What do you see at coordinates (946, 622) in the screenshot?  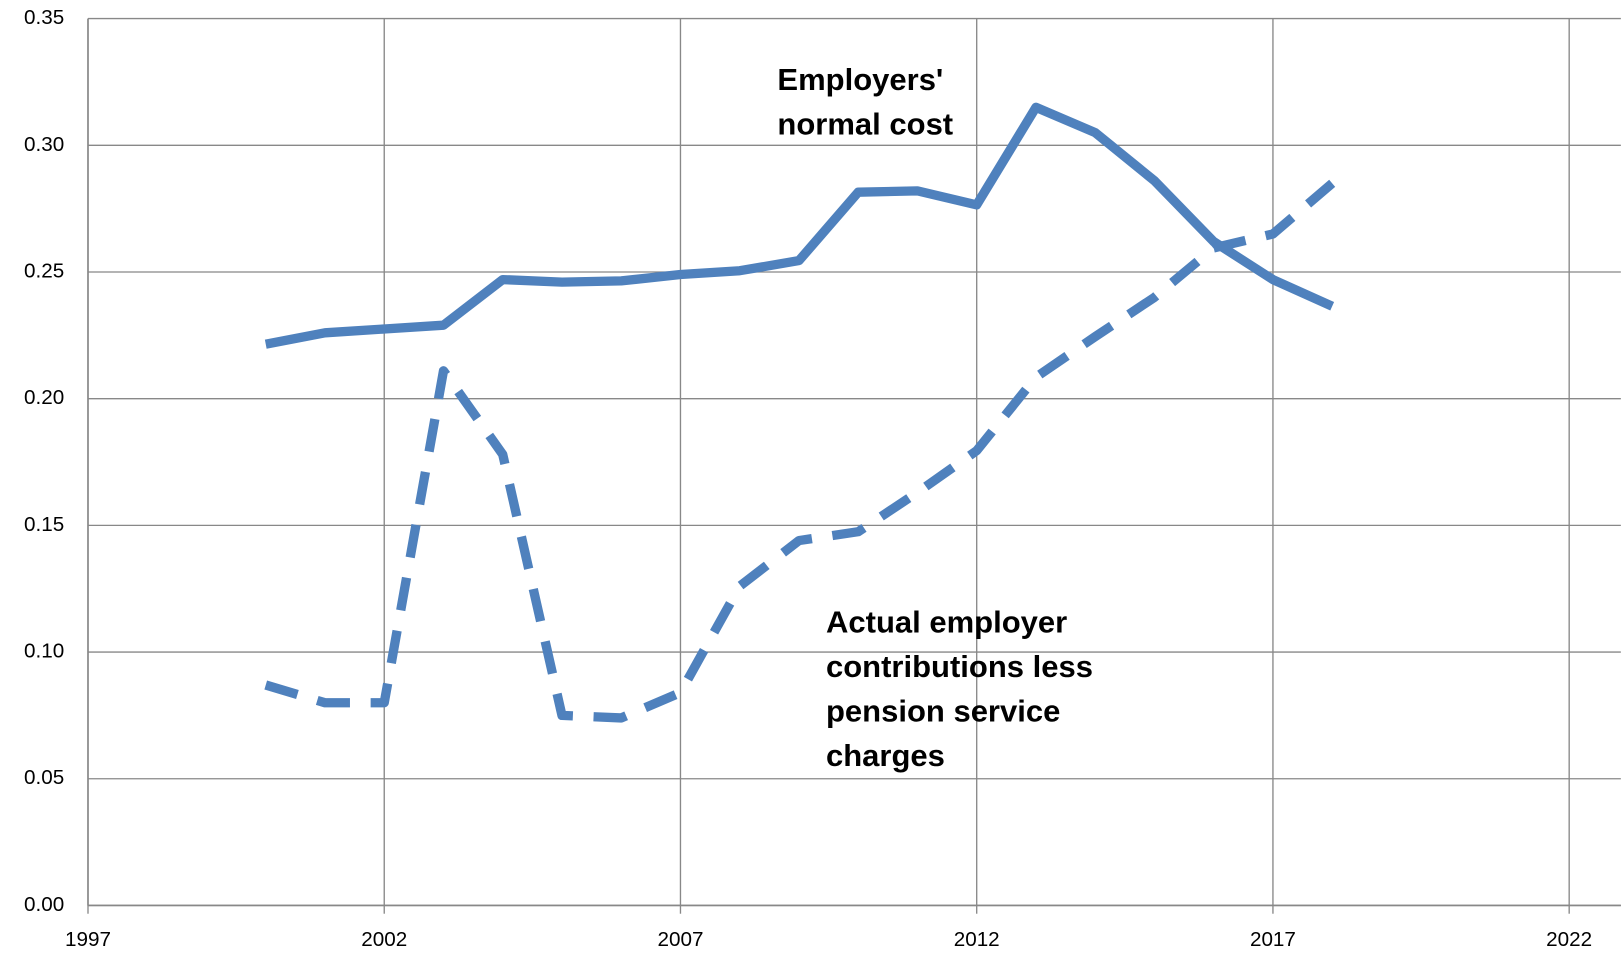 I see `annotation: Actual employer` at bounding box center [946, 622].